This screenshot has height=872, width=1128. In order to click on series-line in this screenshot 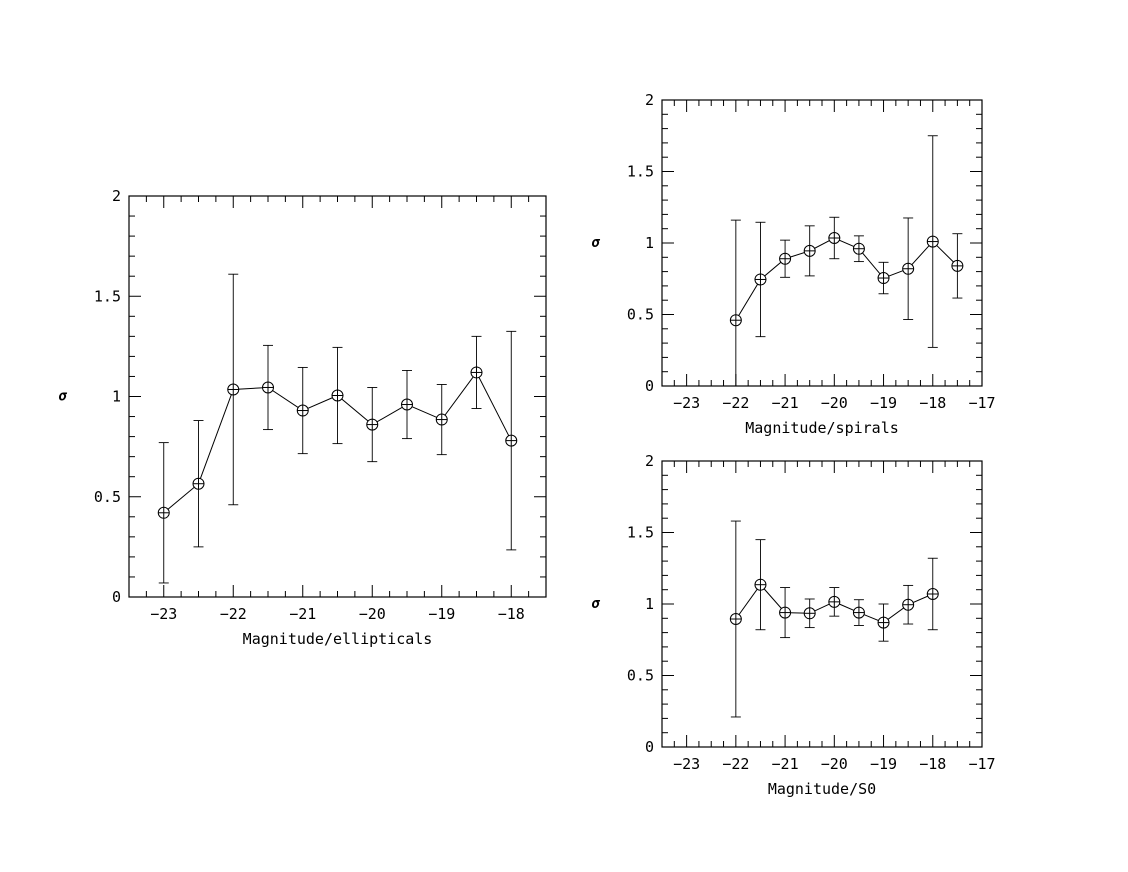, I will do `click(846, 279)`.